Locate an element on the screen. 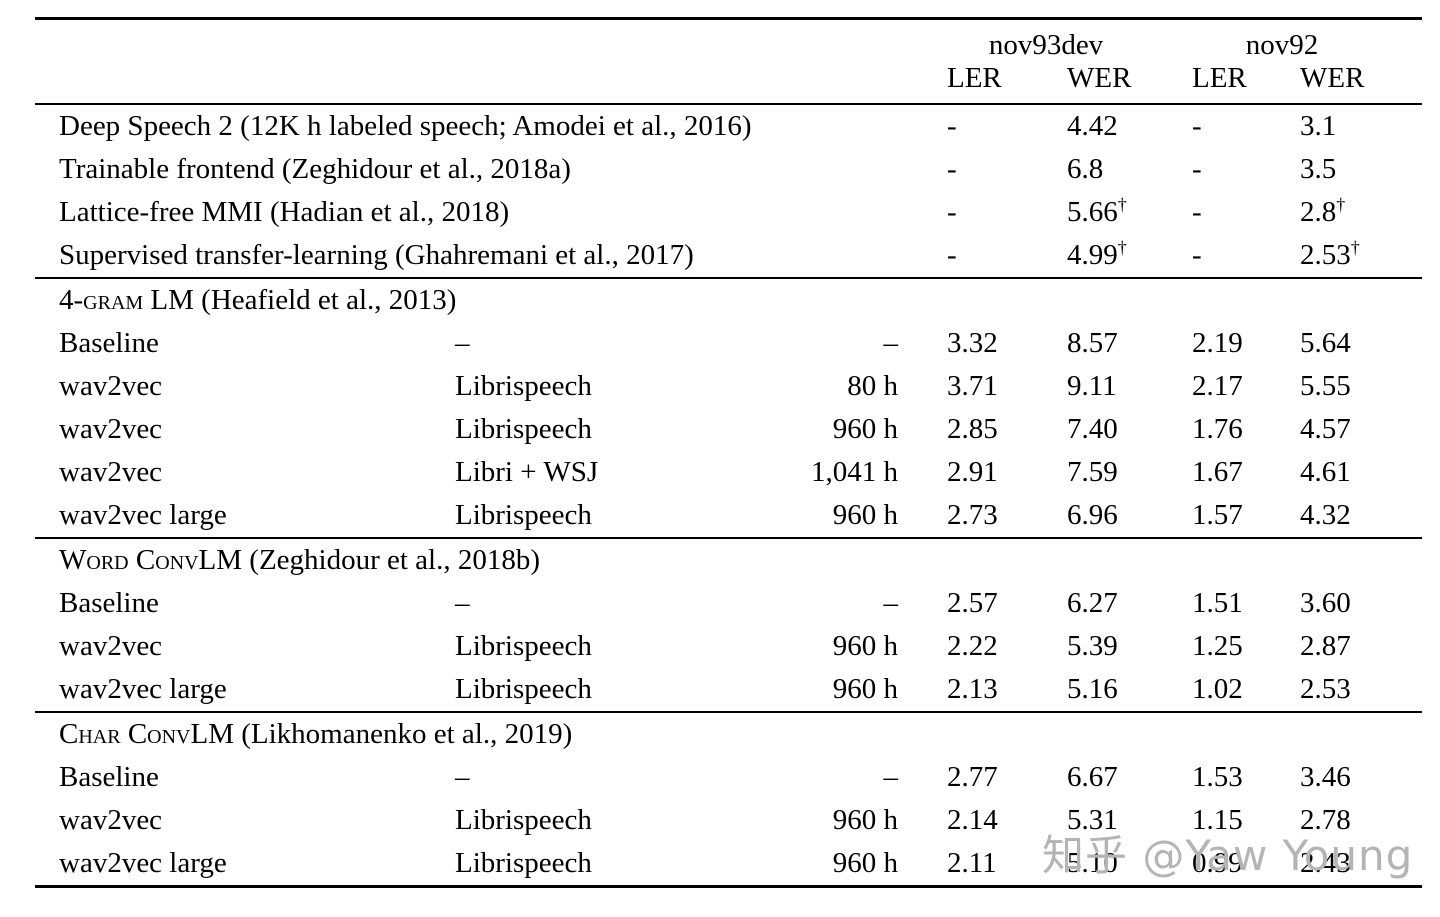 Image resolution: width=1440 pixels, height=917 pixels. sub-header-row: LER WER LER WER is located at coordinates (728, 83).